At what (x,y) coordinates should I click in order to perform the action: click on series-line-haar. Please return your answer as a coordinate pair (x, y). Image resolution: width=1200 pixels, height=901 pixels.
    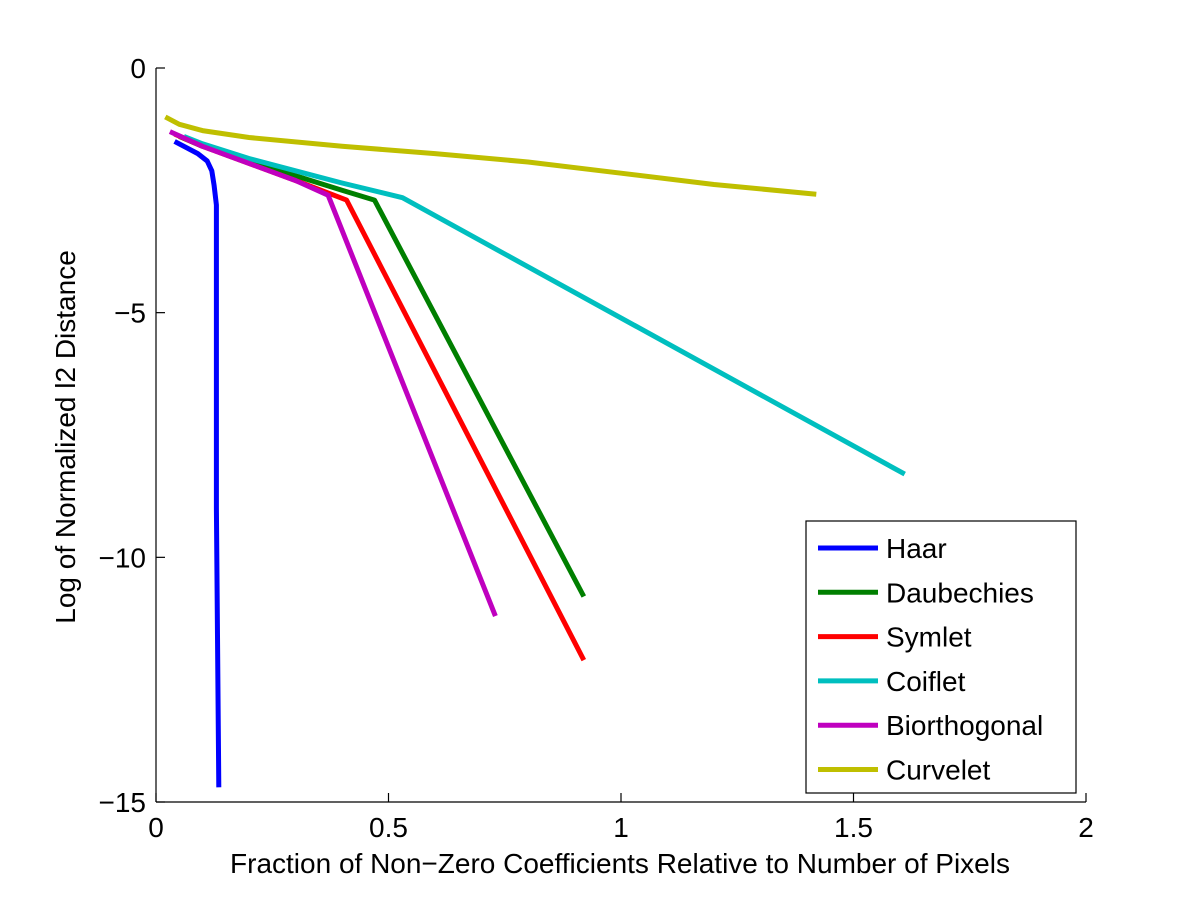
    Looking at the image, I should click on (197, 463).